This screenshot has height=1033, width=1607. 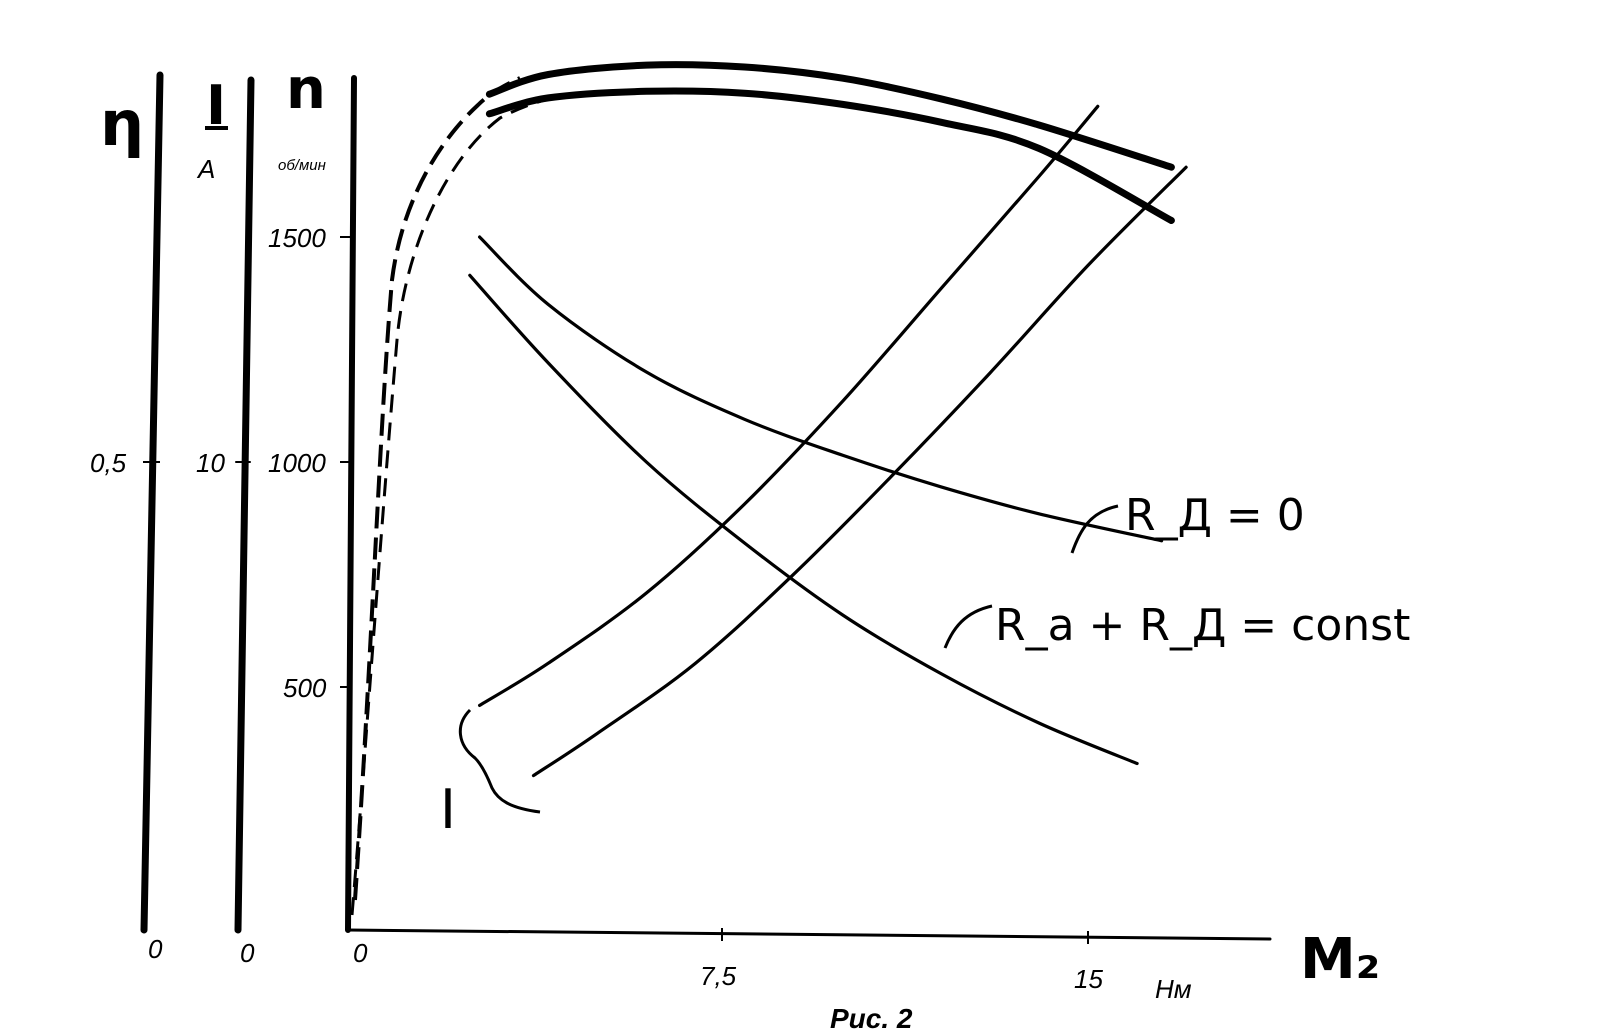 I want to click on efficiency-start-dashed-lower, so click(x=448, y=507).